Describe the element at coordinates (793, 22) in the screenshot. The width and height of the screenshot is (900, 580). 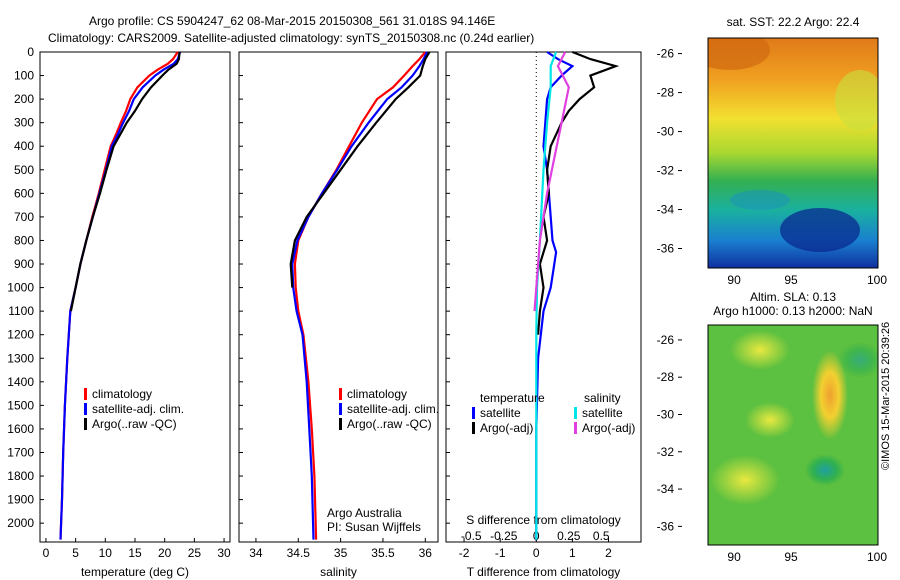
I see `sst-map-title: sat. SST: 22.2 Argo: 22.4` at that location.